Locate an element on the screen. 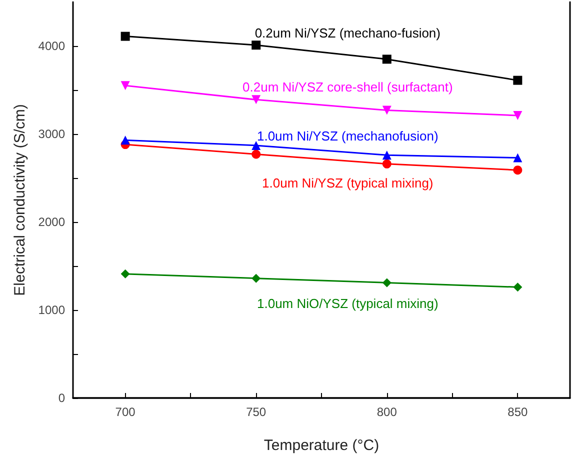  x-tick-label: 800 is located at coordinates (387, 412).